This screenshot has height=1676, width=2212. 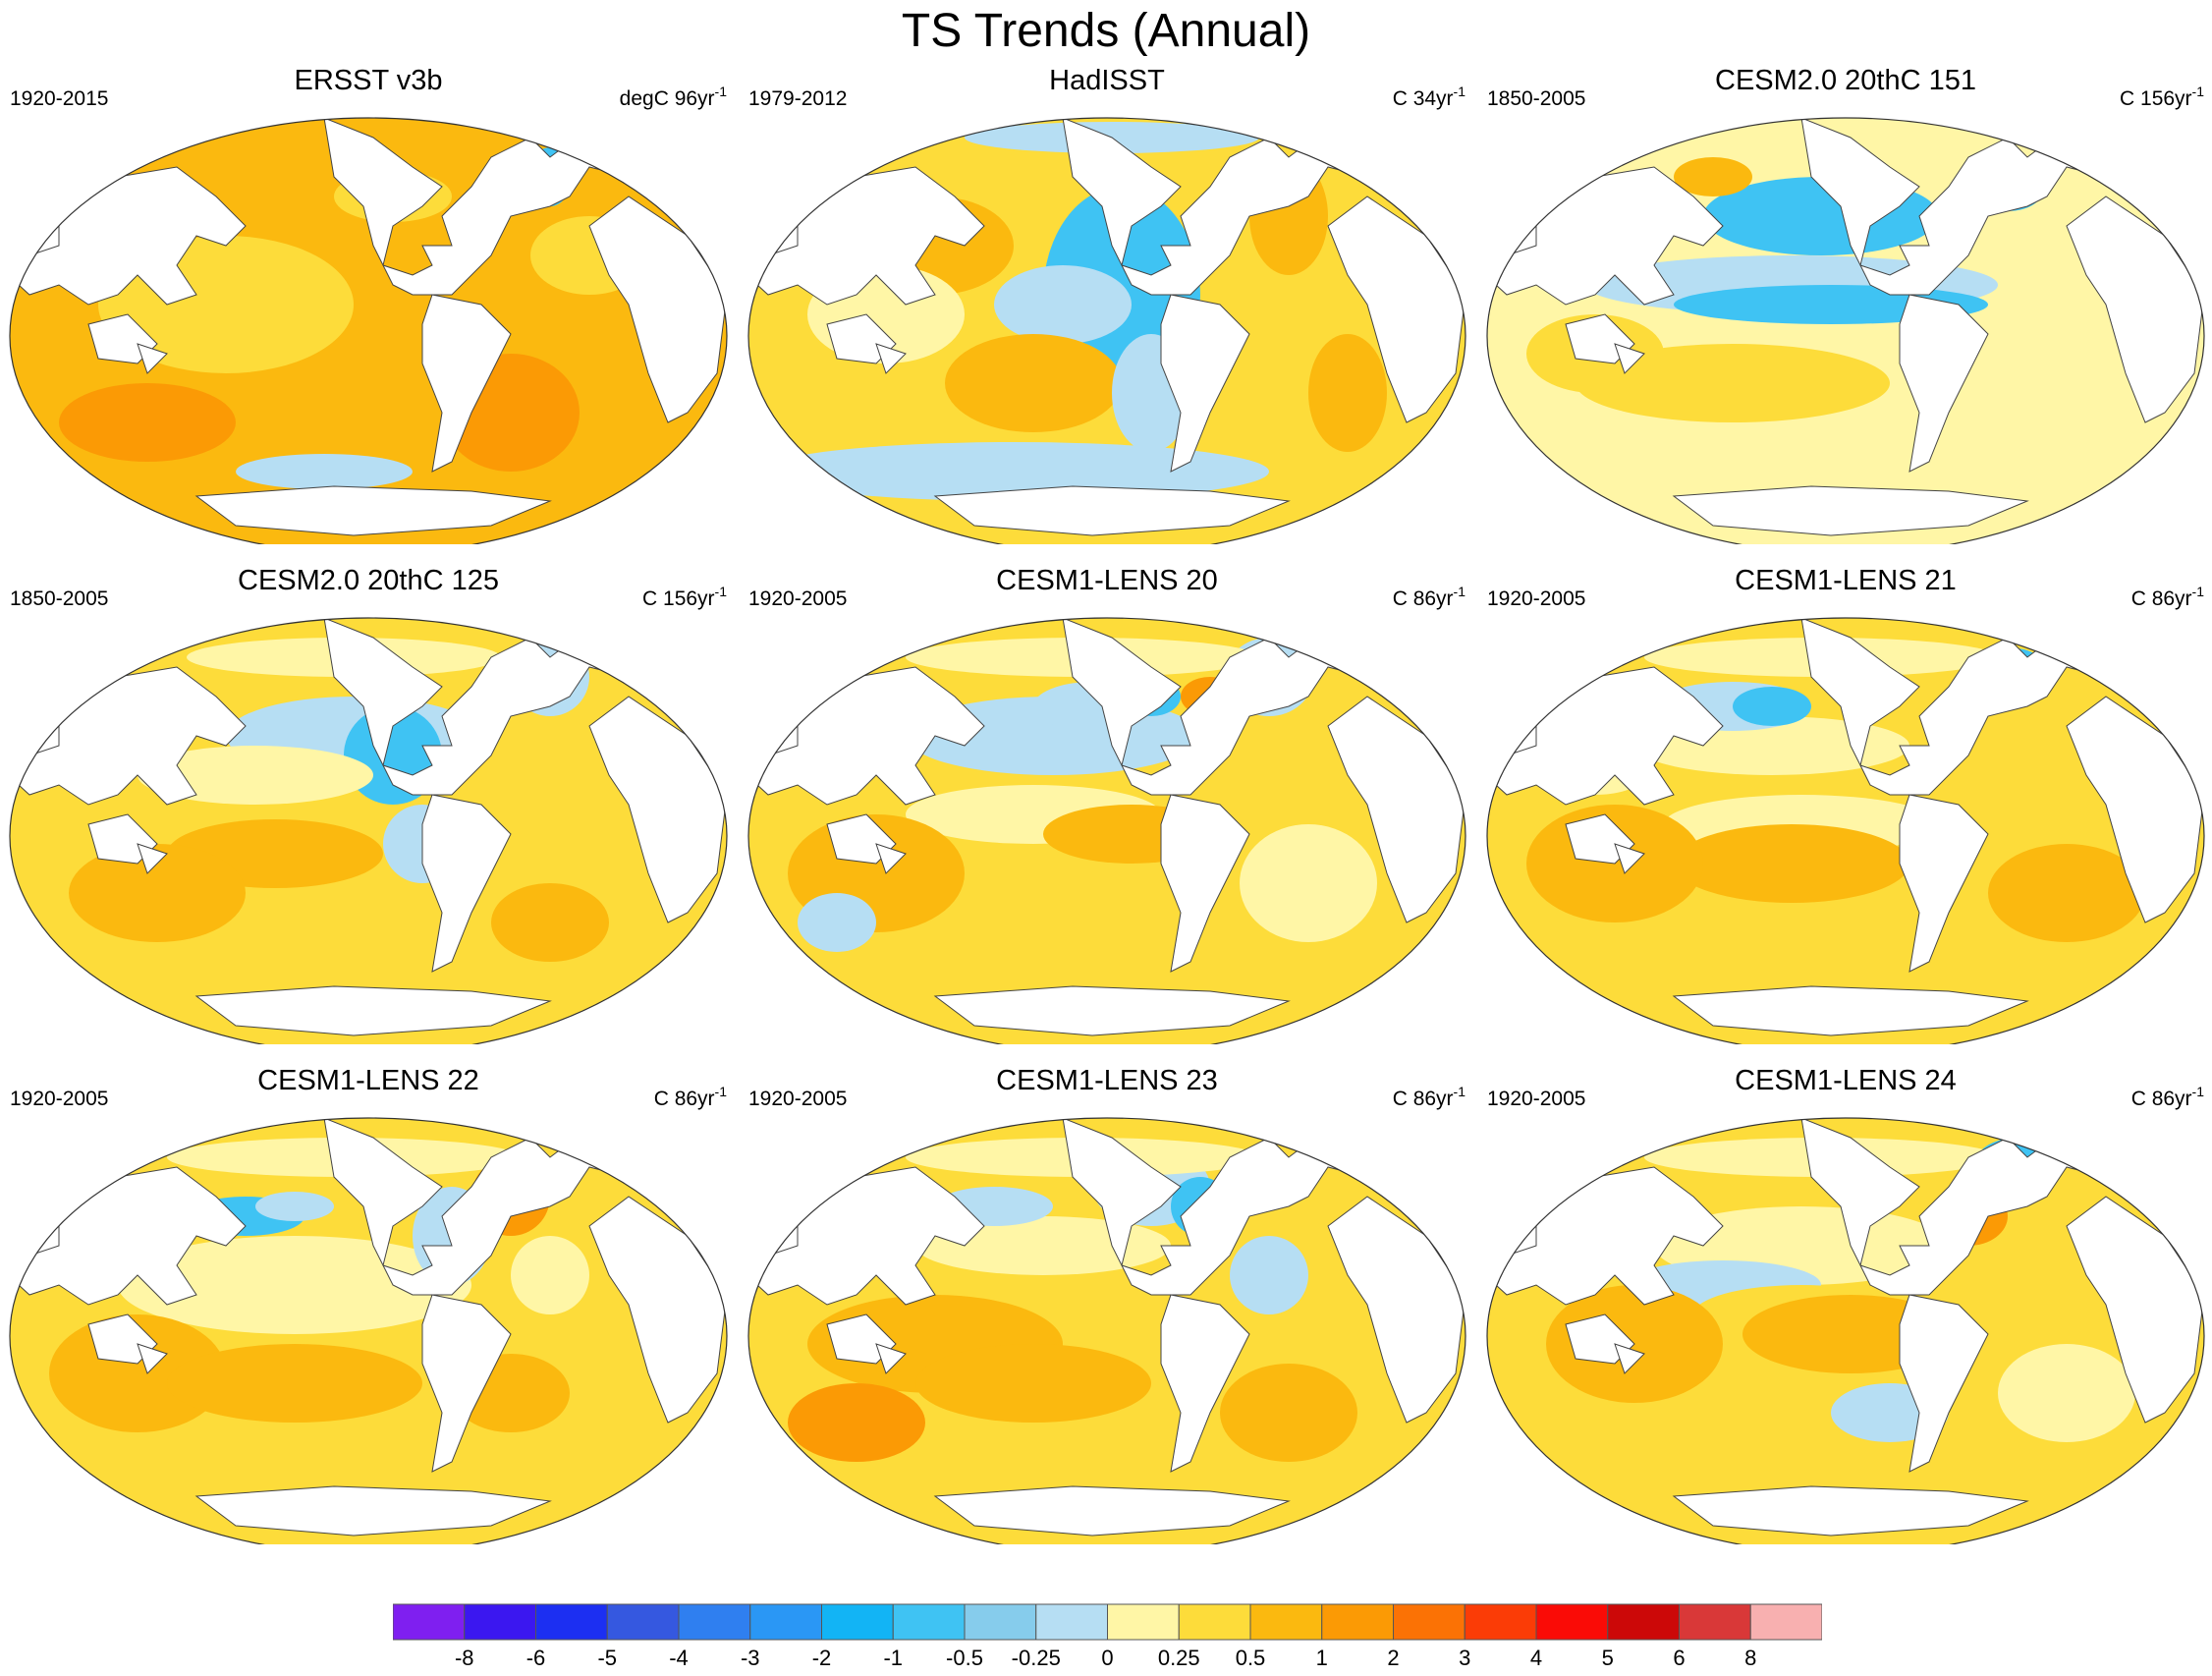 What do you see at coordinates (679, 1658) in the screenshot?
I see `colorbar-label: -4` at bounding box center [679, 1658].